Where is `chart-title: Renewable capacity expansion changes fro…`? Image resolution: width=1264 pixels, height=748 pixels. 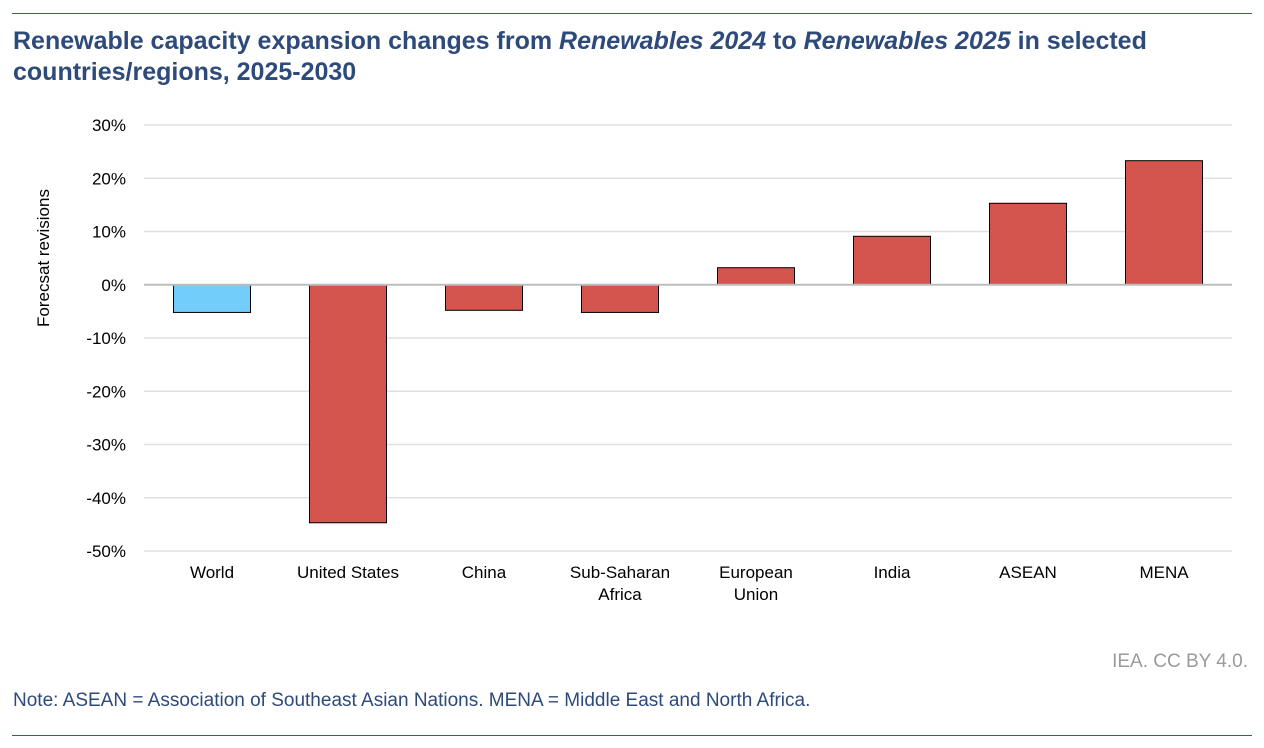 chart-title: Renewable capacity expansion changes fro… is located at coordinates (633, 57).